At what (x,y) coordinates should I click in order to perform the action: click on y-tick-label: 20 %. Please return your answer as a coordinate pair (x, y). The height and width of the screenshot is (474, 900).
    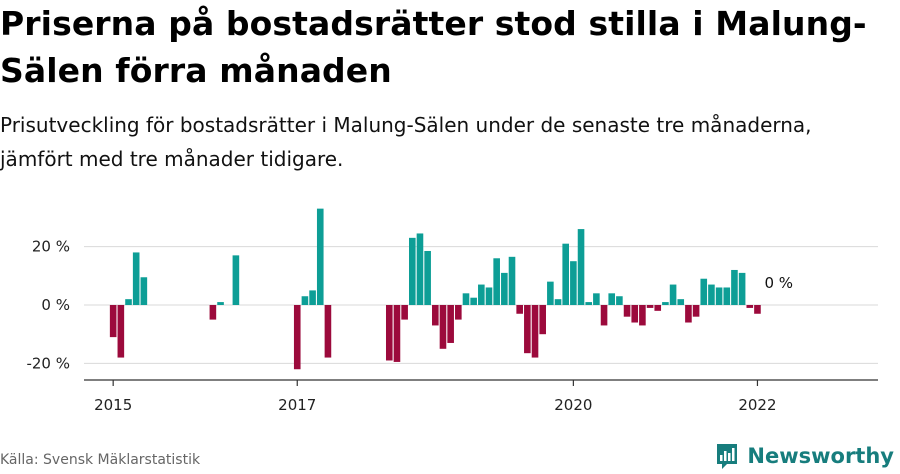
    Looking at the image, I should click on (51, 247).